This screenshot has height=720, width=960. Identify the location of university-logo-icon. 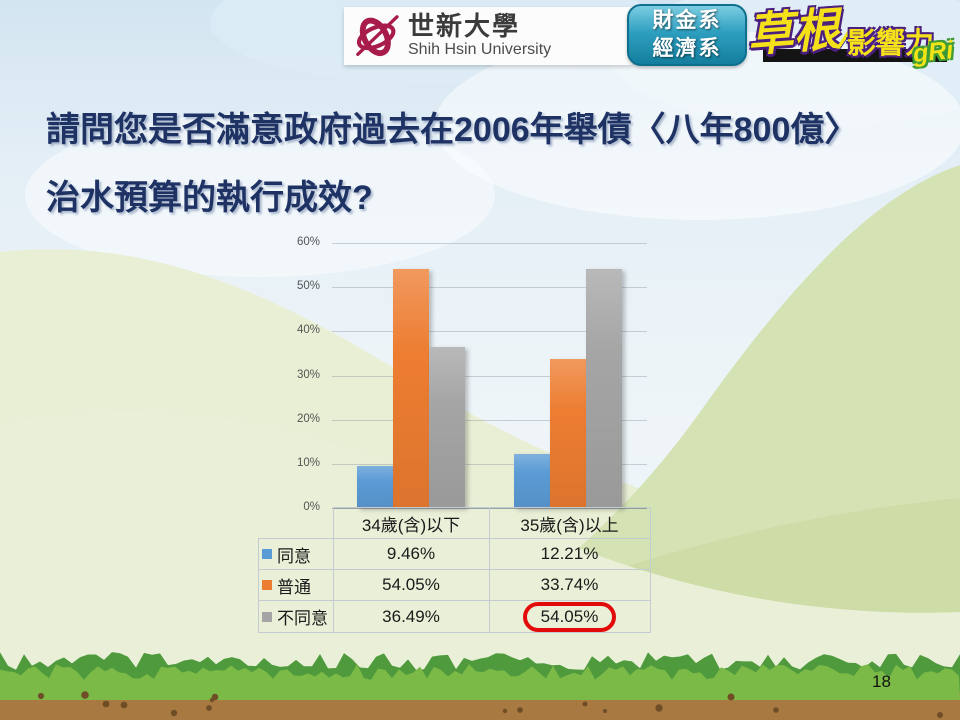
(377, 36).